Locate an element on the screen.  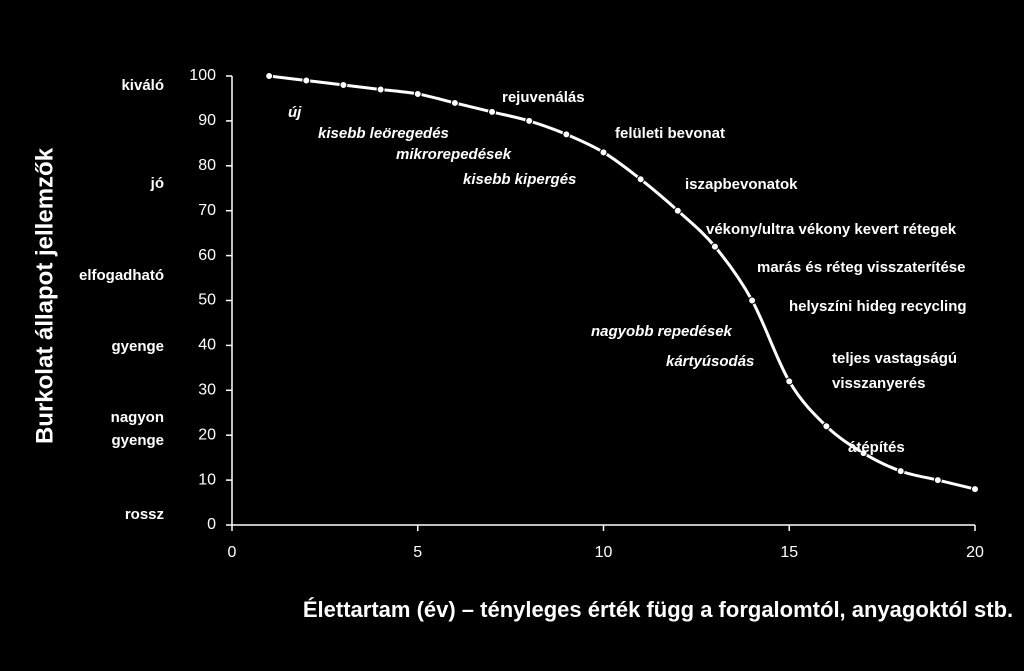
y-tick-label: 90 is located at coordinates (207, 120).